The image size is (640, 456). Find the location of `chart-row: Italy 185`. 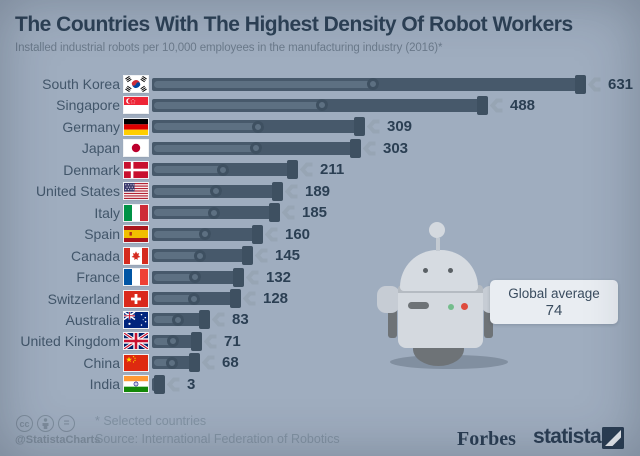

chart-row: Italy 185 is located at coordinates (163, 213).